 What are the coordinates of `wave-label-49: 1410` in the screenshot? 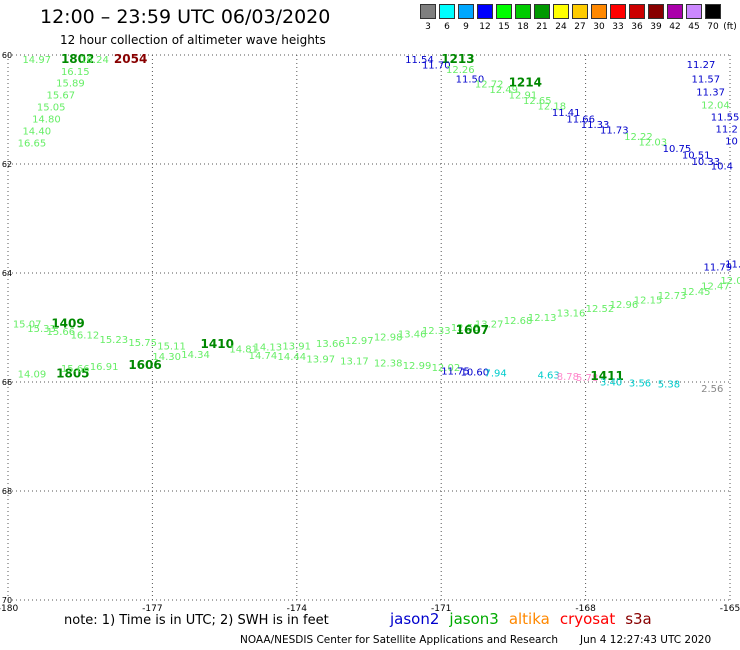 It's located at (217, 344).